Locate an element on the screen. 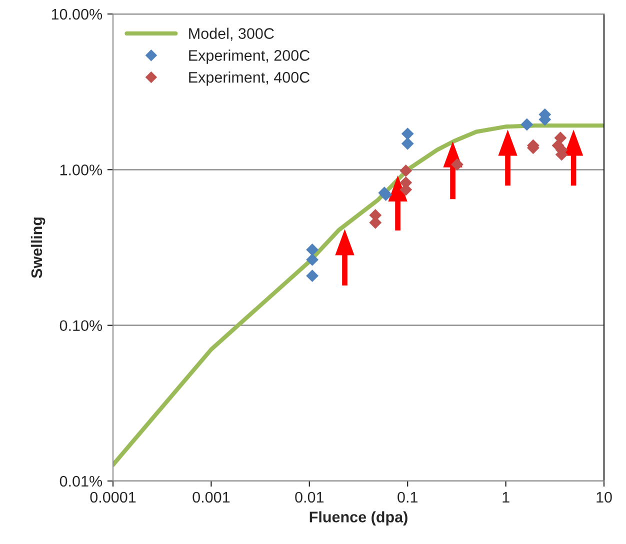  legend-label: Experiment, 400C is located at coordinates (249, 79).